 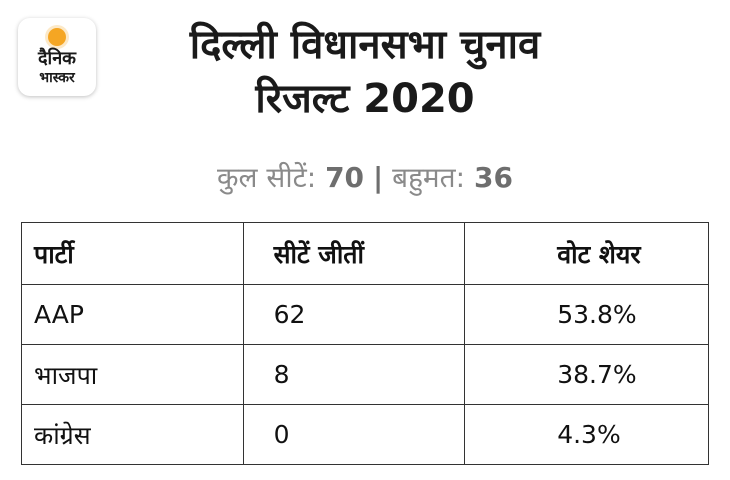 I want to click on table-header-row: पार्टी सीटें जीतीं वोट शेयर, so click(x=365, y=253).